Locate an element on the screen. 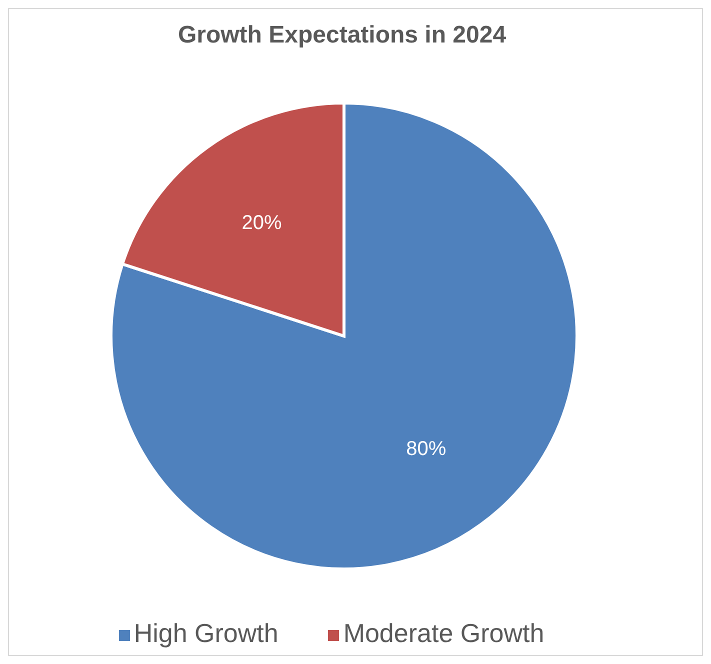  legend-label: Moderate Growth is located at coordinates (443, 633).